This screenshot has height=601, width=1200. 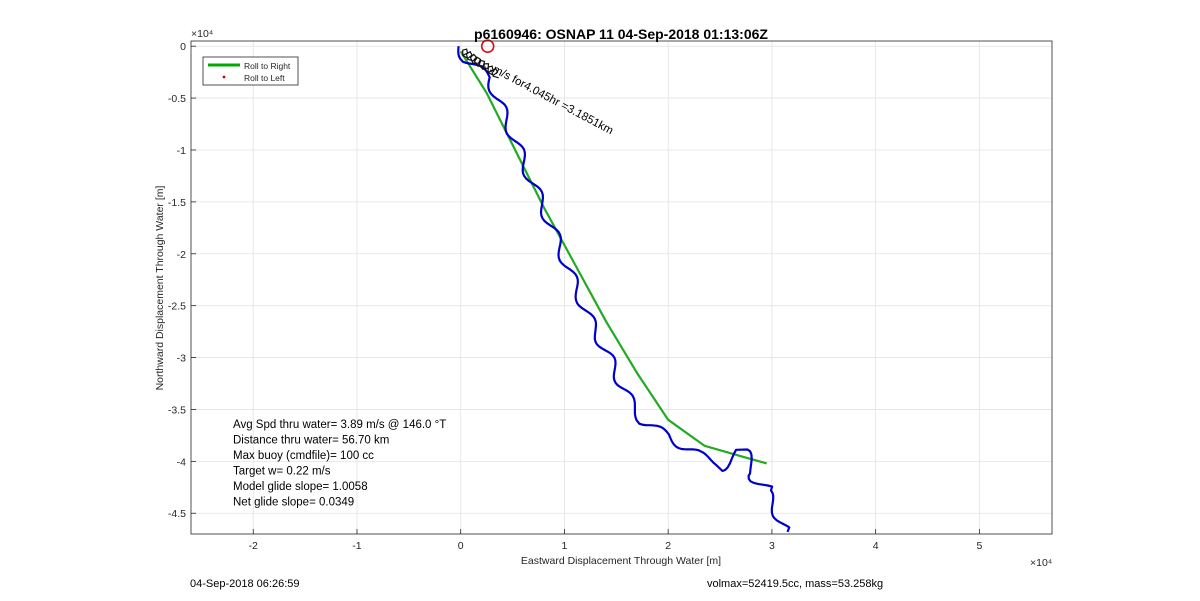 I want to click on x-tick-label: 3, so click(x=772, y=546).